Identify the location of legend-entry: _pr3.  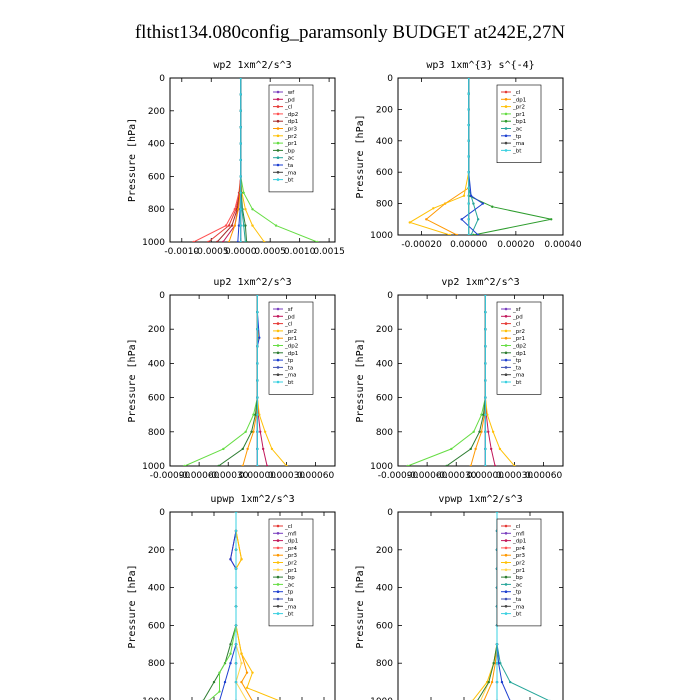
(291, 556).